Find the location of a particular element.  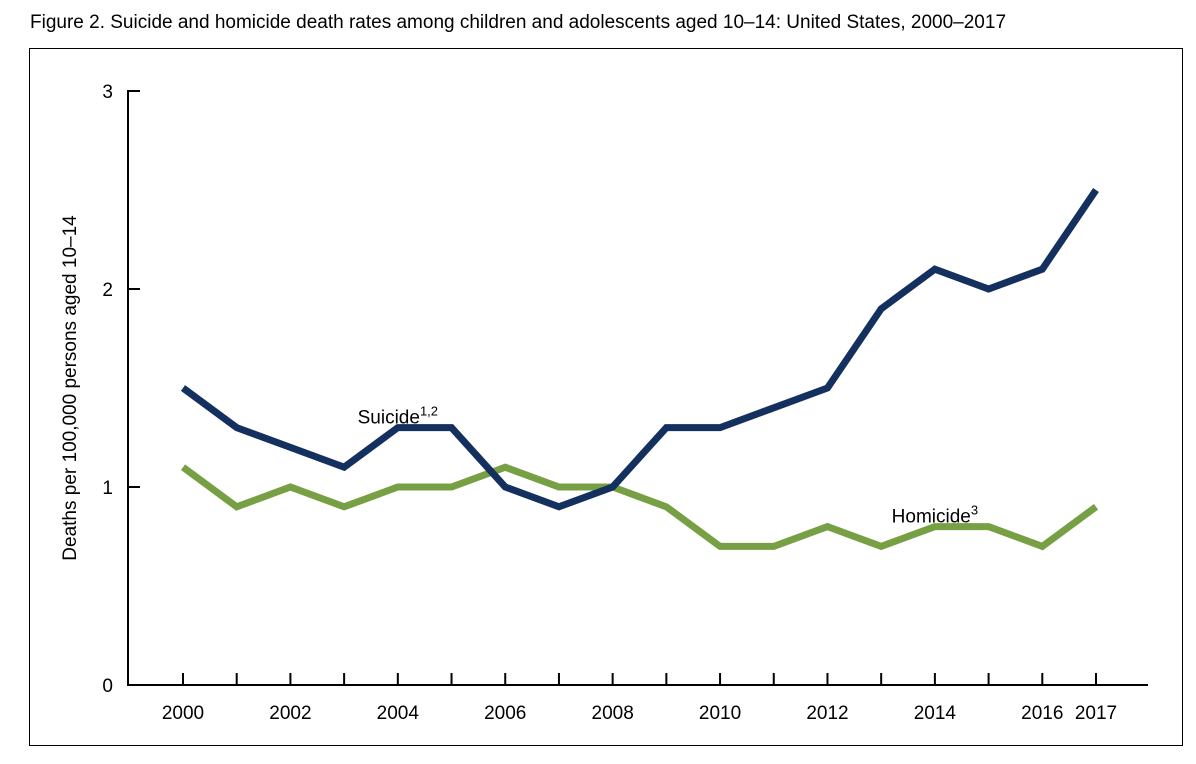

y-tick-label: 0 is located at coordinates (107, 686).